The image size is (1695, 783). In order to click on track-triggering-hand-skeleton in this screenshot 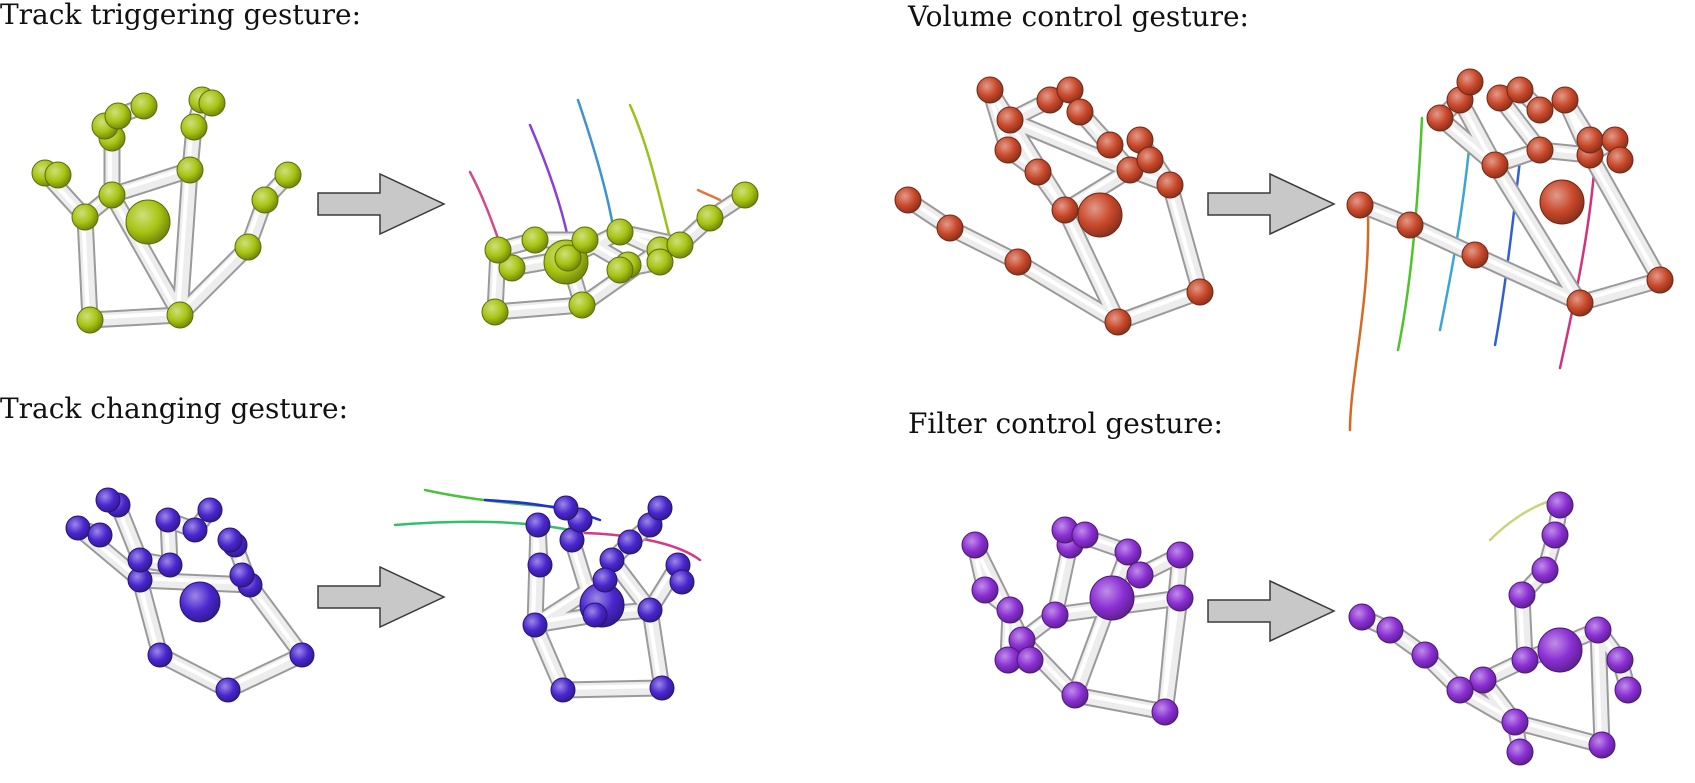, I will do `click(613, 212)`.